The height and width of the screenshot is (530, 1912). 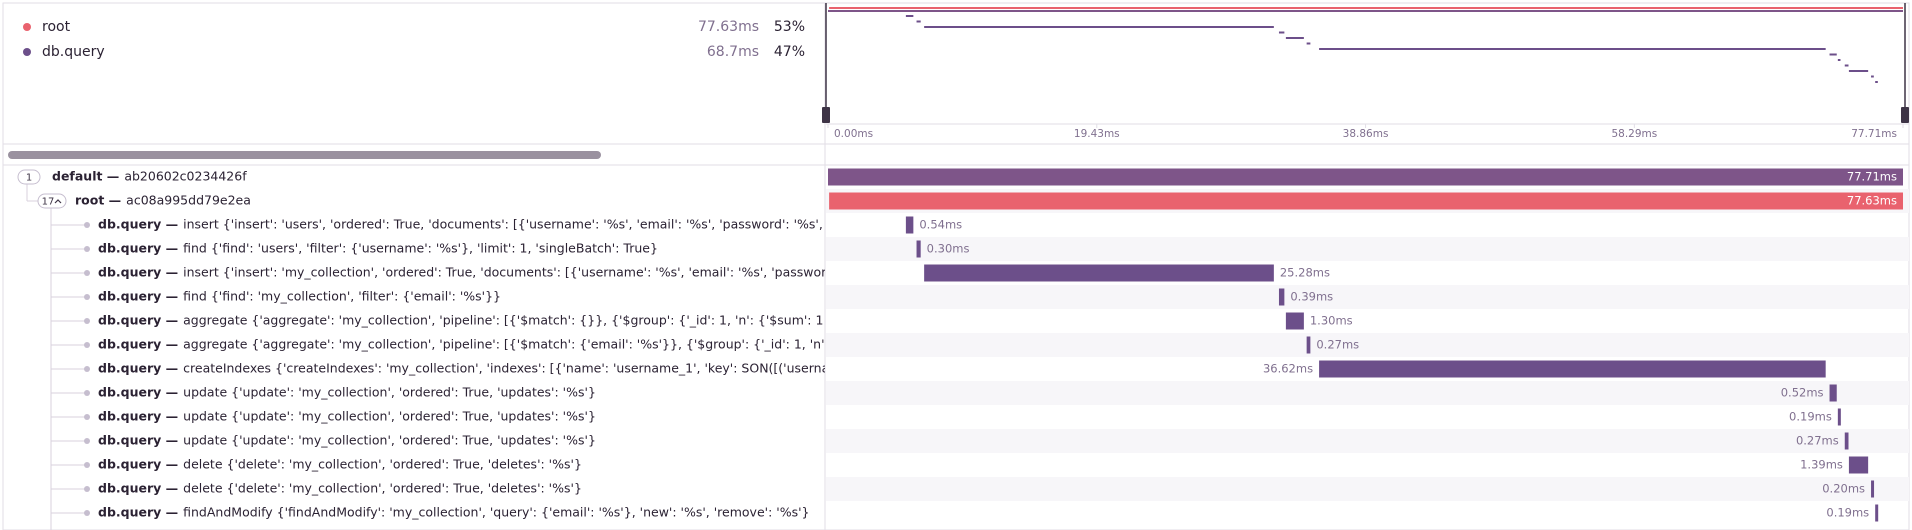 What do you see at coordinates (1802, 393) in the screenshot?
I see `duration-label: 0.52ms` at bounding box center [1802, 393].